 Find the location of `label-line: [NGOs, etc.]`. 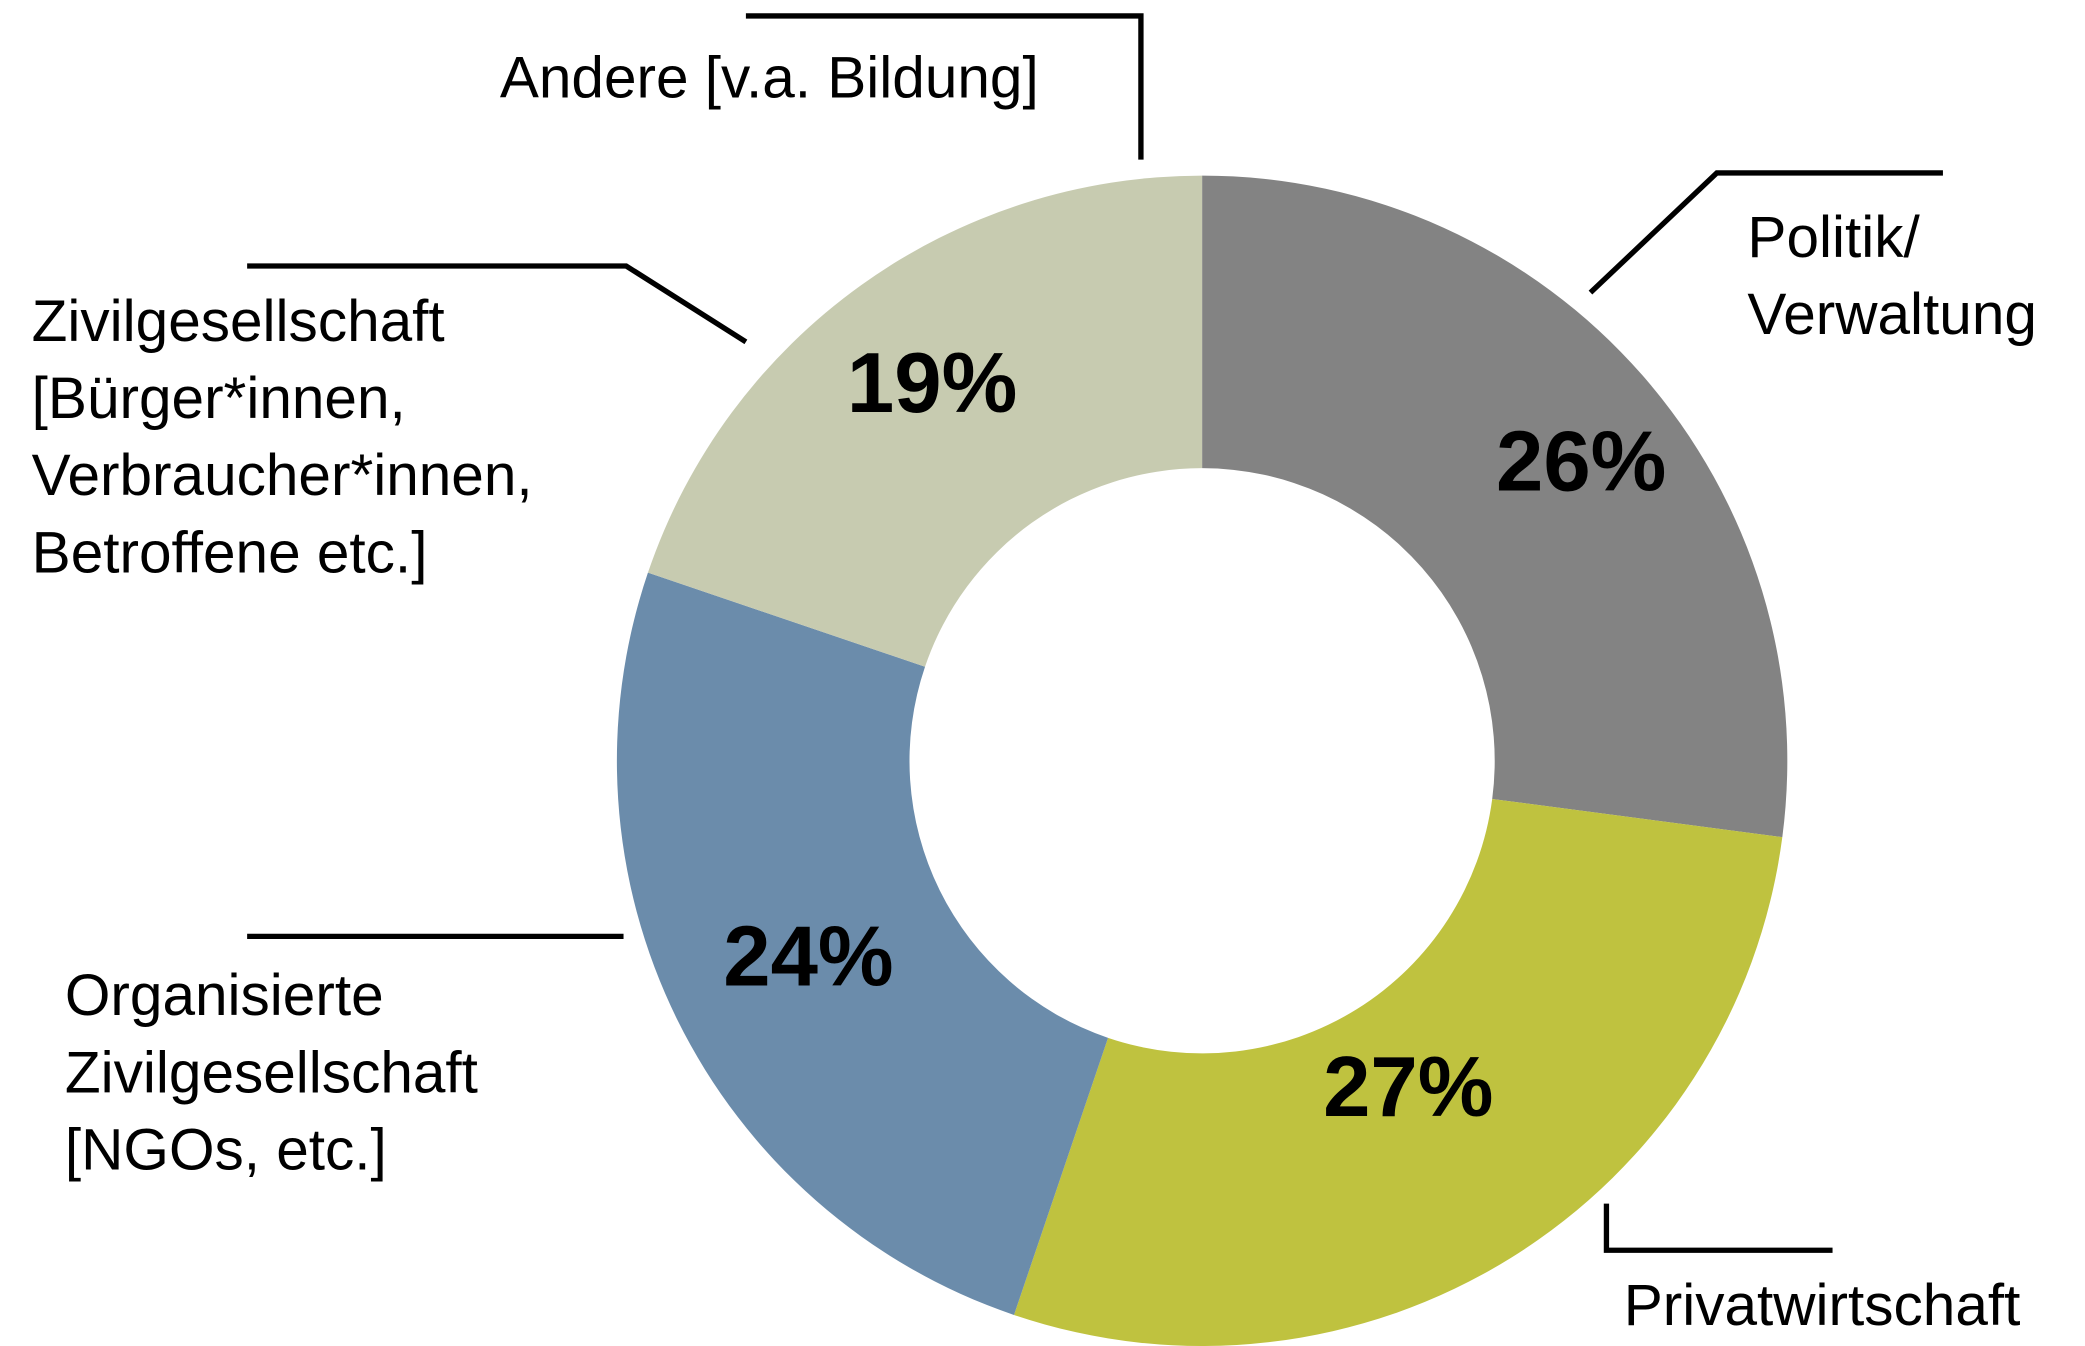

label-line: [NGOs, etc.] is located at coordinates (226, 1150).